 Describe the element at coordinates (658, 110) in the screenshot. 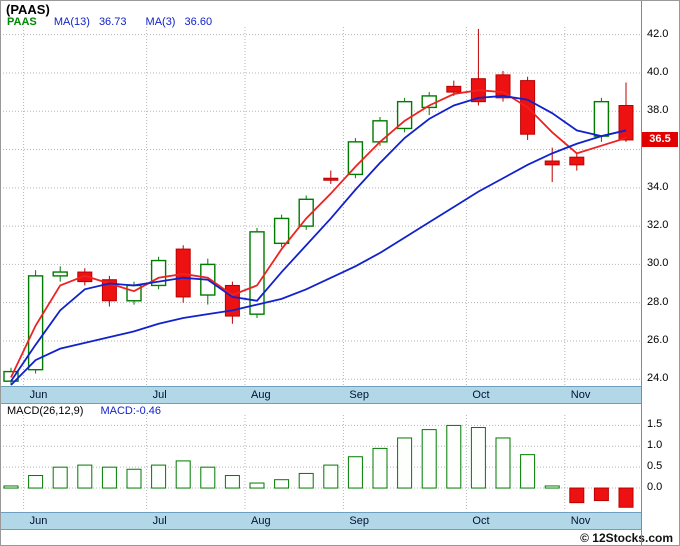

I see `price-axis-label: 38.0` at that location.